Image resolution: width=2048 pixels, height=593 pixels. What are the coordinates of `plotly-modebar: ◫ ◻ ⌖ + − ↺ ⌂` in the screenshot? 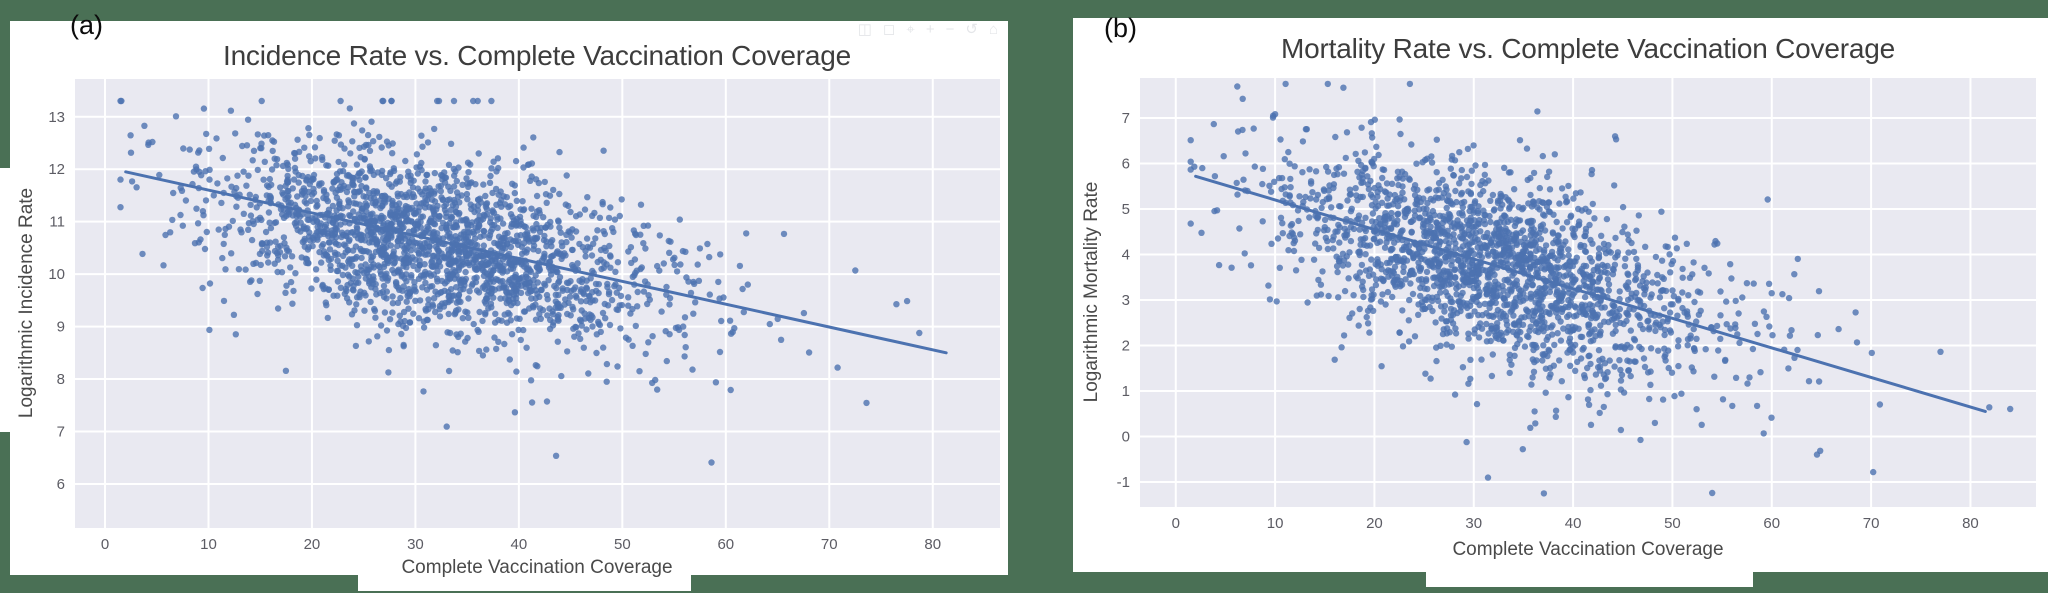 It's located at (928, 29).